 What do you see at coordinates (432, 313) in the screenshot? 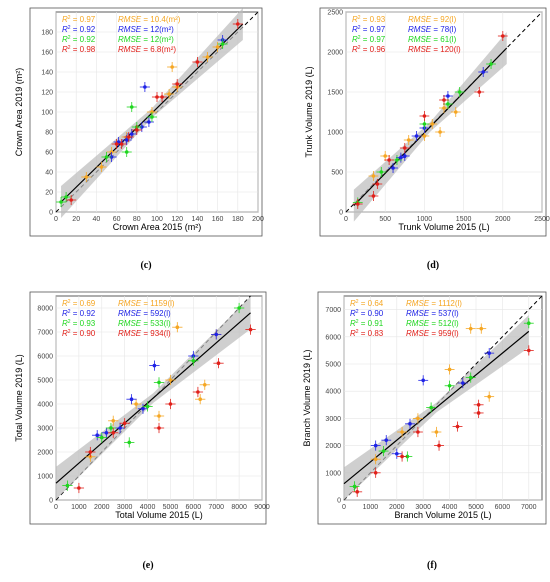
I see `rmse-stat: RMSE = 537(l)` at bounding box center [432, 313].